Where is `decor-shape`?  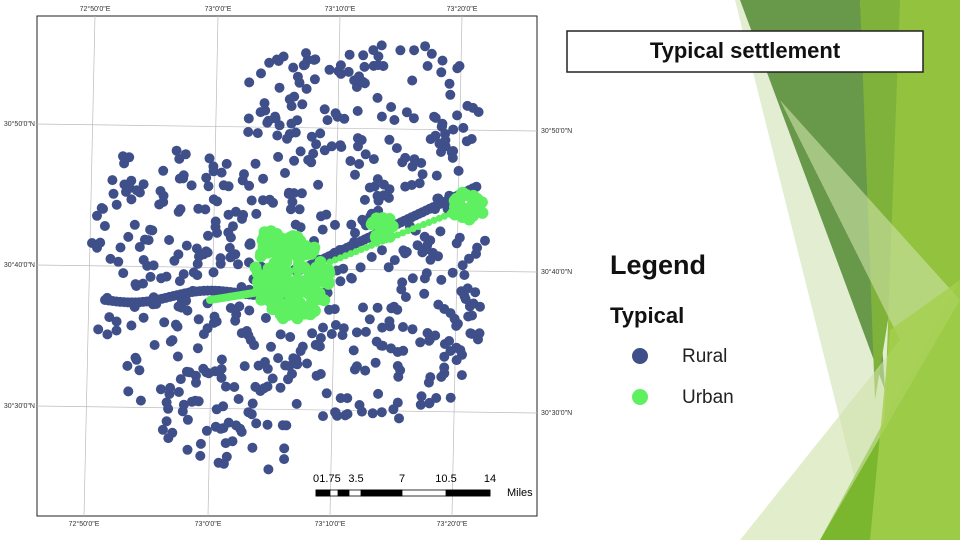
decor-shape is located at coordinates (915, 410).